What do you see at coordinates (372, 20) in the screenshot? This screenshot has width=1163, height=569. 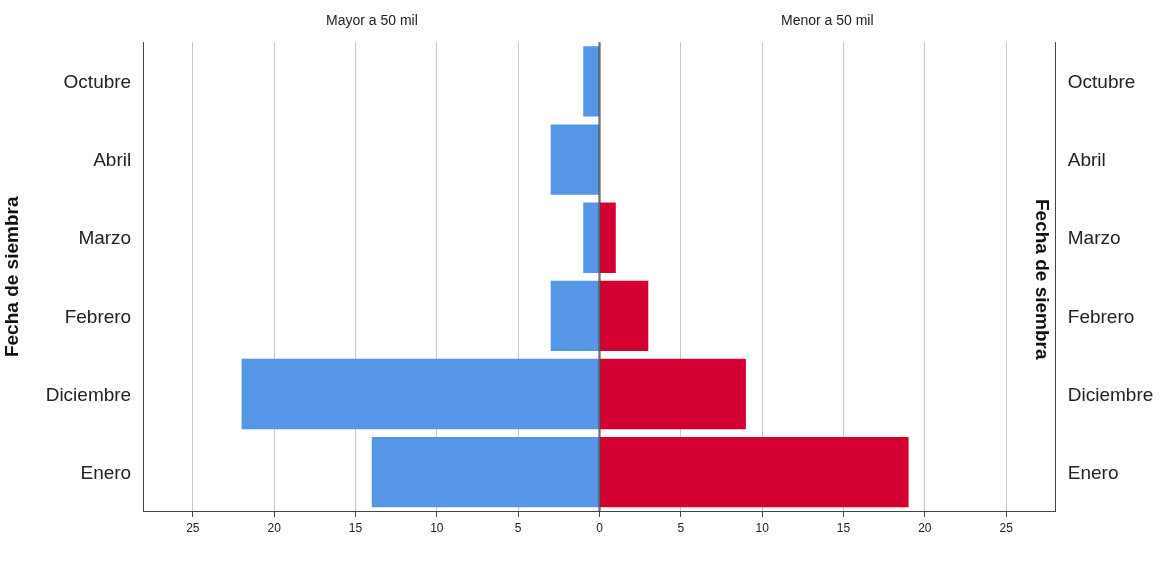 I see `chart-title: Mayor a 50 mil` at bounding box center [372, 20].